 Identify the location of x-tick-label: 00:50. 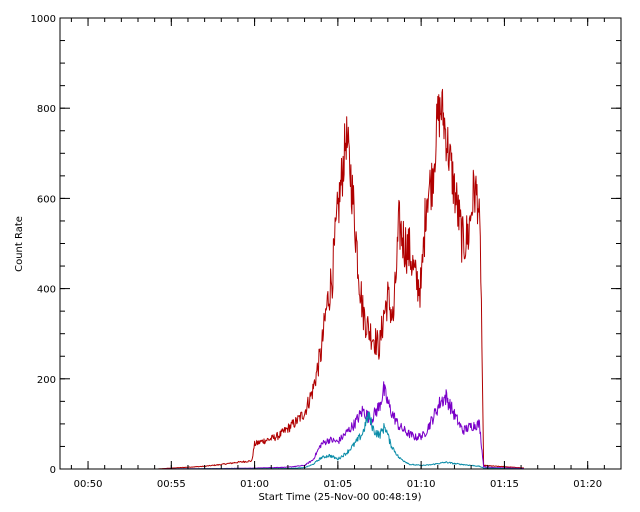
(88, 484).